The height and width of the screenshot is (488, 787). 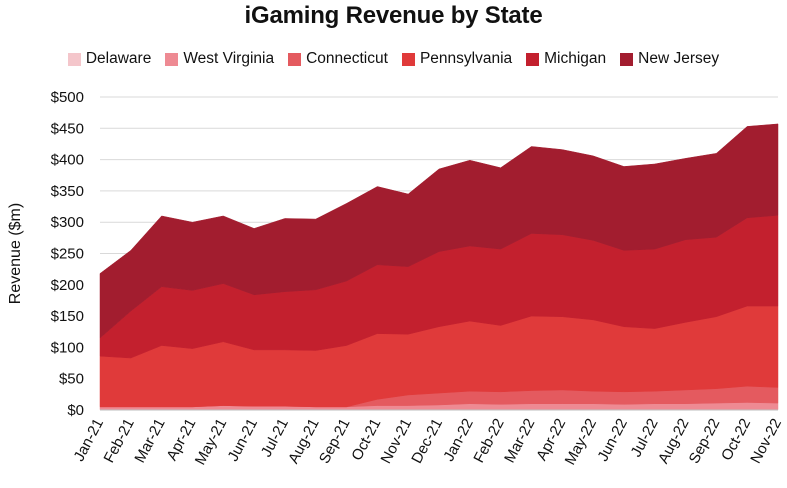 What do you see at coordinates (519, 441) in the screenshot?
I see `x-tick-label: Mar-22` at bounding box center [519, 441].